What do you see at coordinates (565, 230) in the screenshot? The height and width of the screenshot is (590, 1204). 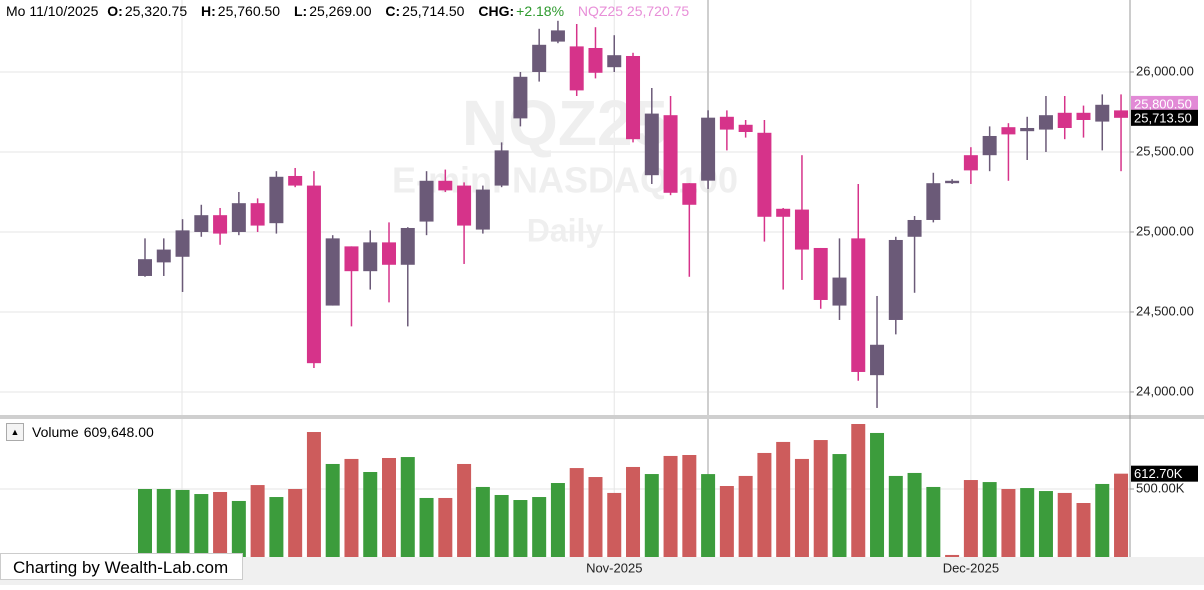 I see `watermark-scale: Daily` at bounding box center [565, 230].